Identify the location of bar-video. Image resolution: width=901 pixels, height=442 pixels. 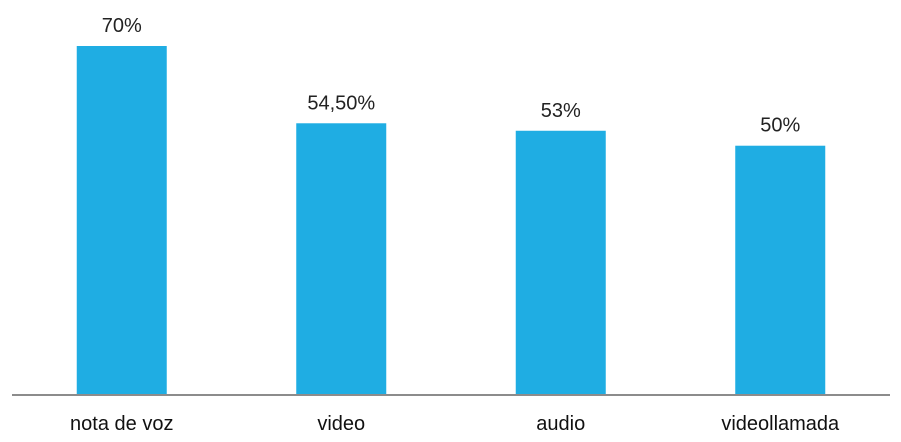
(341, 259).